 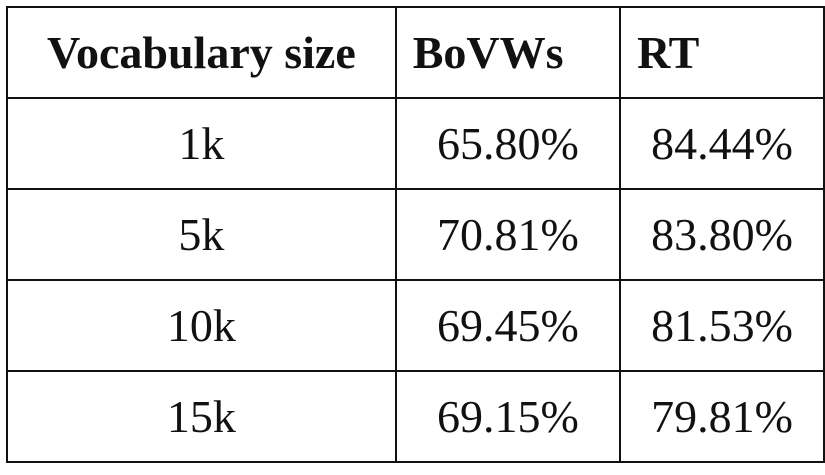 What do you see at coordinates (508, 325) in the screenshot?
I see `cell-bovws: 69.45%` at bounding box center [508, 325].